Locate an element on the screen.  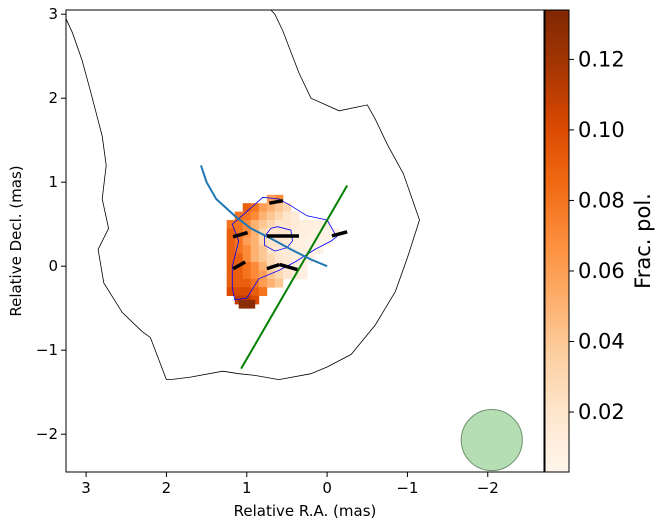
colorbar-tick-label: 0.10 is located at coordinates (601, 130).